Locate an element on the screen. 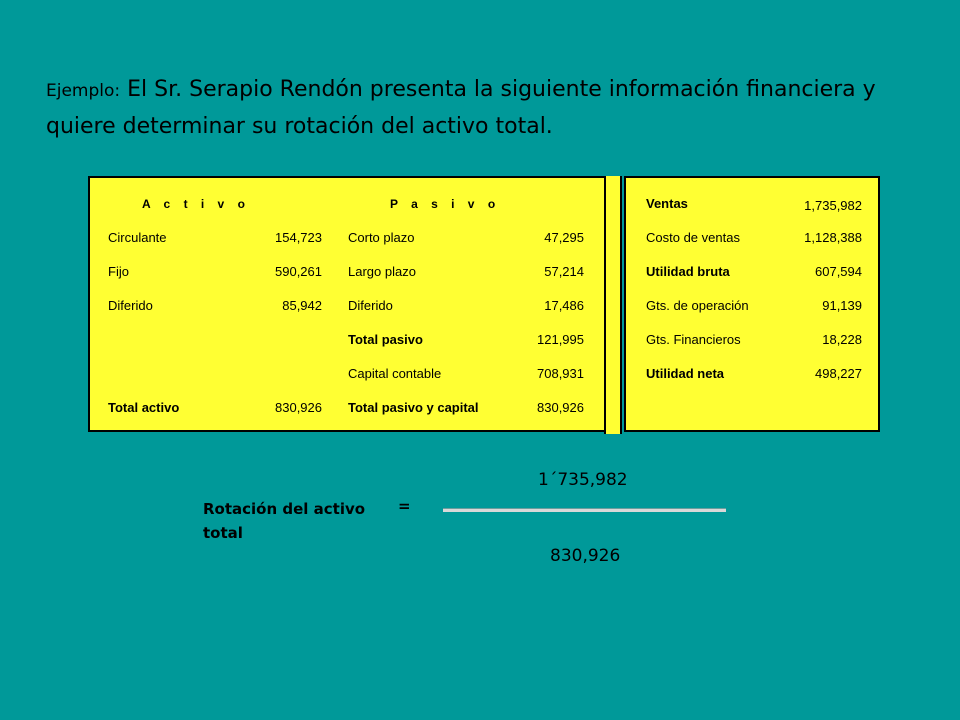  income-label-gts-operacion: Gts. de operación is located at coordinates (697, 305).